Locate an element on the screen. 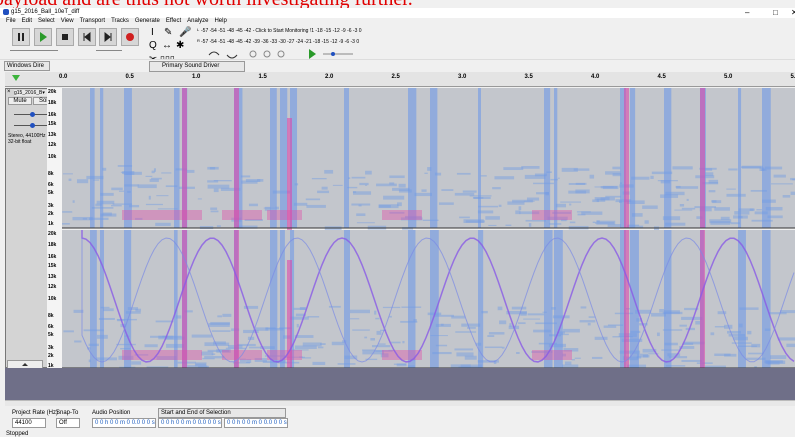 The image size is (795, 437). skip-start-button is located at coordinates (87, 37).